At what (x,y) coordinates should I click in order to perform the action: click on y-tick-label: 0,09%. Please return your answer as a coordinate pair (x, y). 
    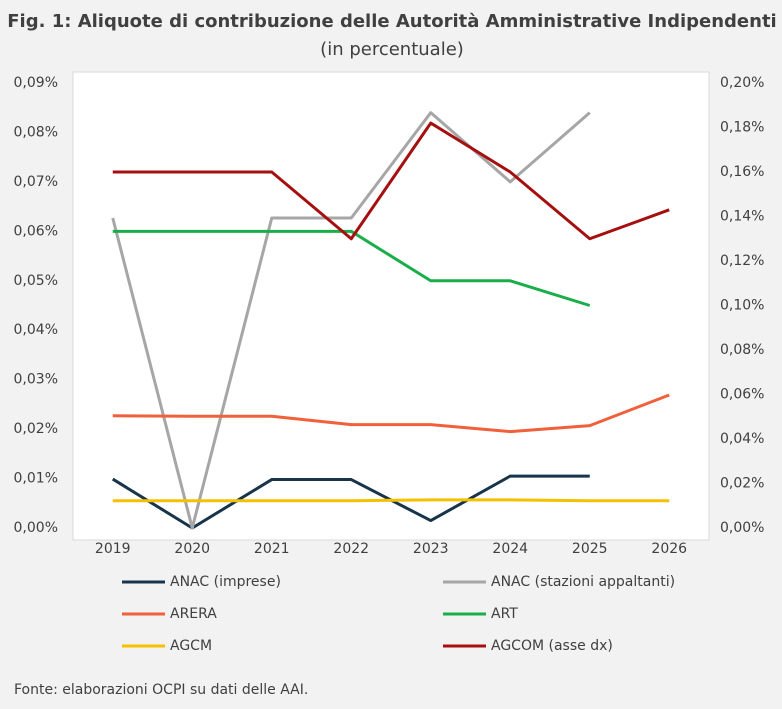
    Looking at the image, I should click on (36, 83).